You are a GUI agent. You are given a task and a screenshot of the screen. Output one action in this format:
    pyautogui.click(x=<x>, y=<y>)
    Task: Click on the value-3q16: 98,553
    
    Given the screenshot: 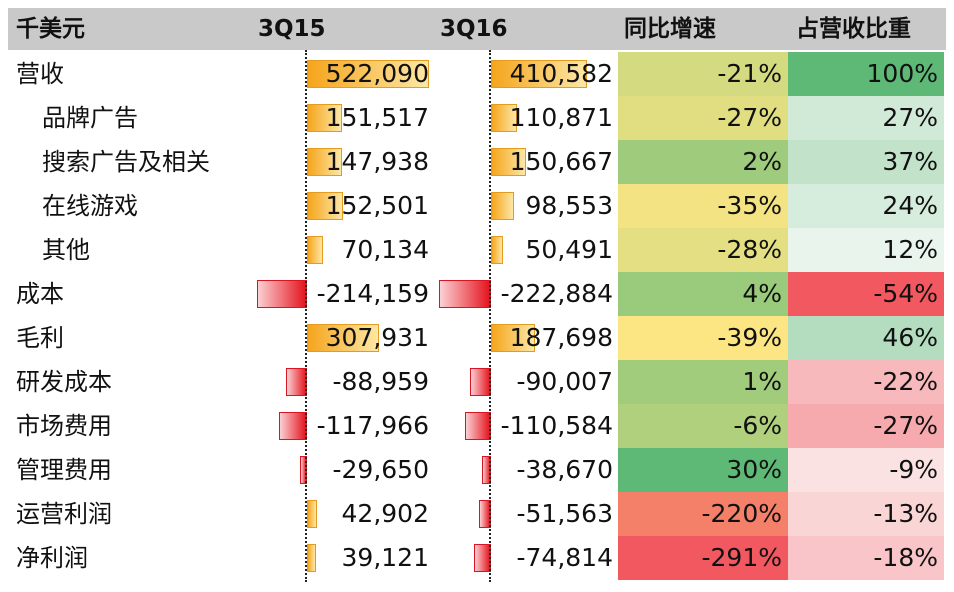 What is the action you would take?
    pyautogui.click(x=569, y=205)
    